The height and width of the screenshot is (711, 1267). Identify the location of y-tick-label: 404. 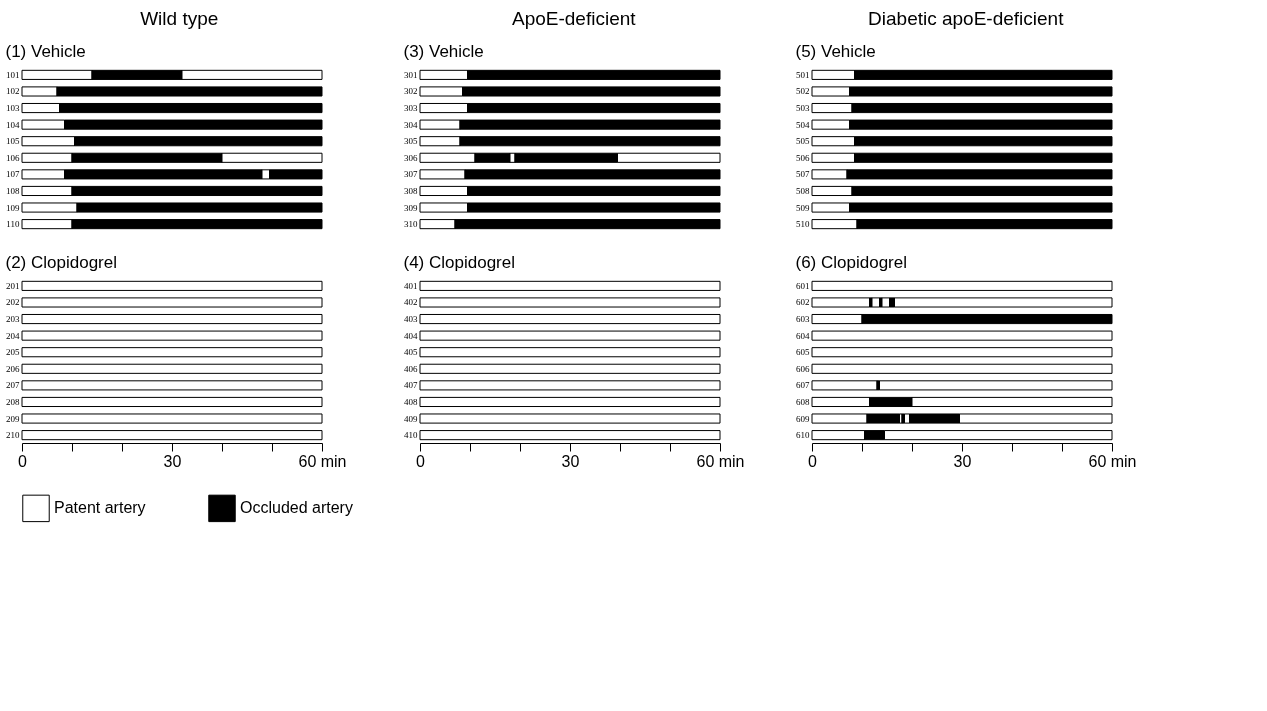
(411, 335).